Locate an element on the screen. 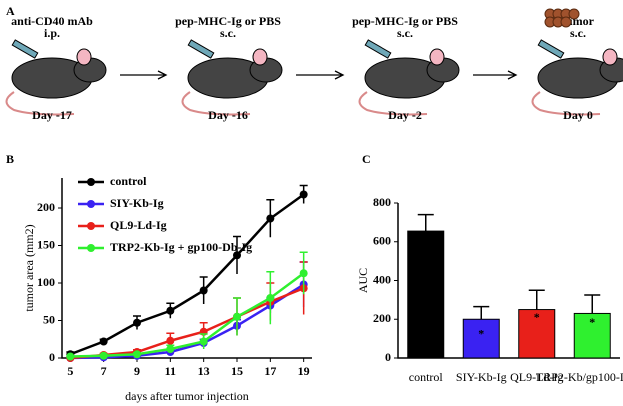 The image size is (623, 406). step-label: anti-CD40 mAb is located at coordinates (52, 21).